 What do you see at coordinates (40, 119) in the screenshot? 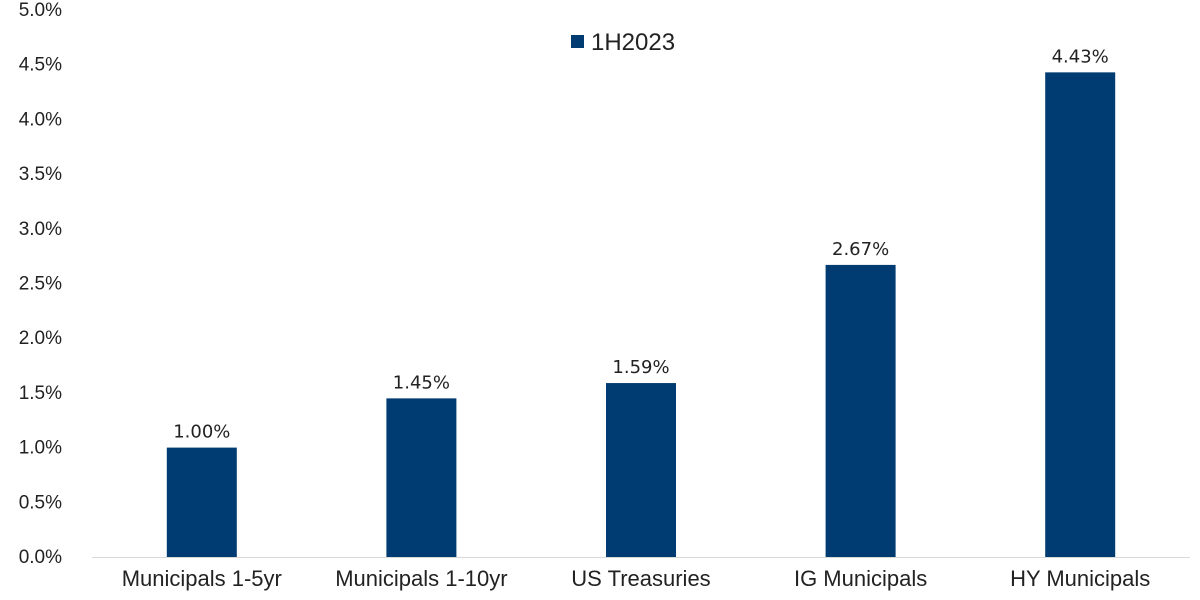
I see `y-tick-label: 4.0%` at bounding box center [40, 119].